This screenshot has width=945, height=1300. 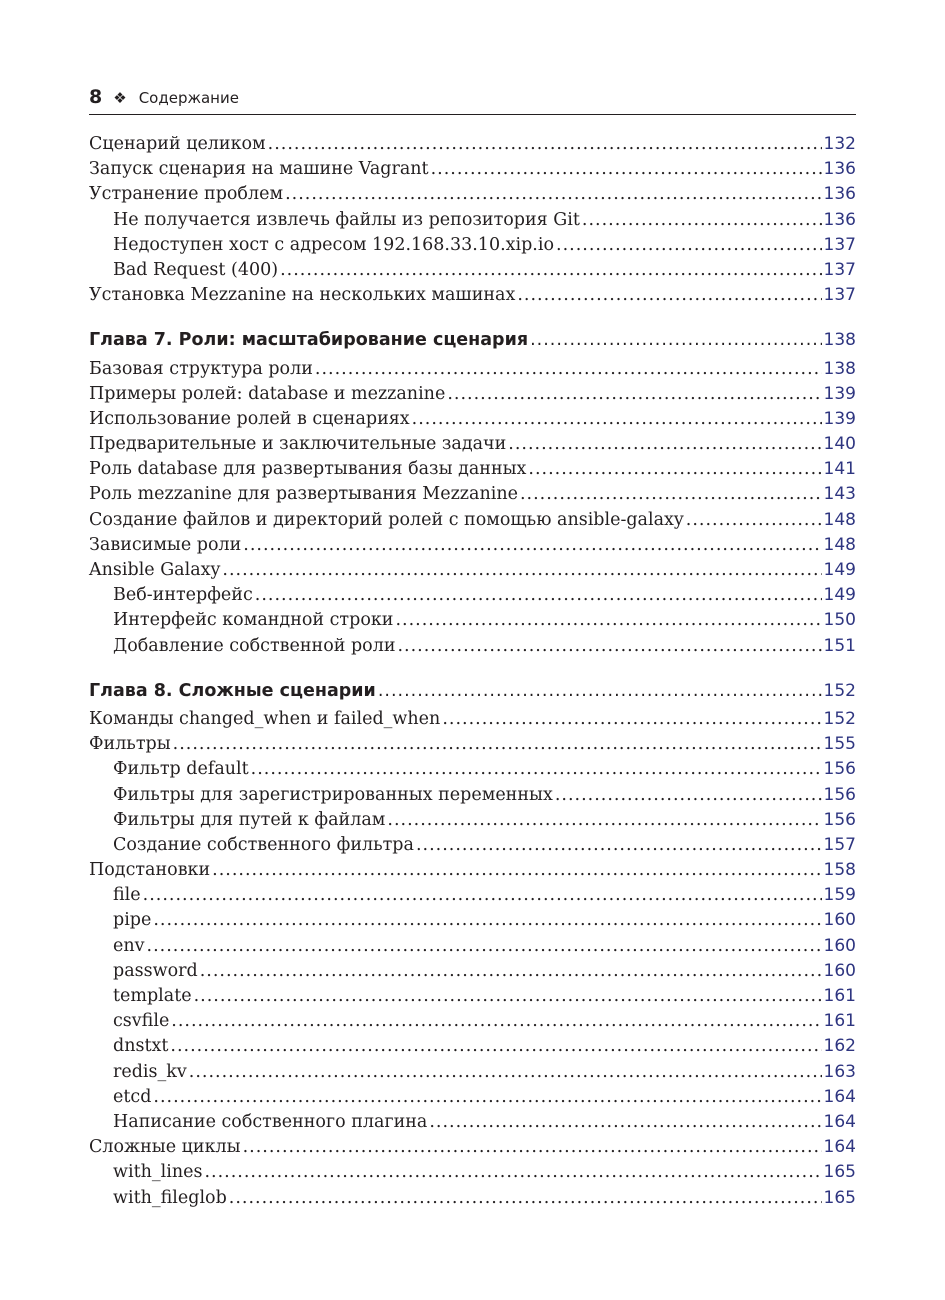 I want to click on toc-chapter-entry: Глава 8. Сложные сценарии 152, so click(x=472, y=691).